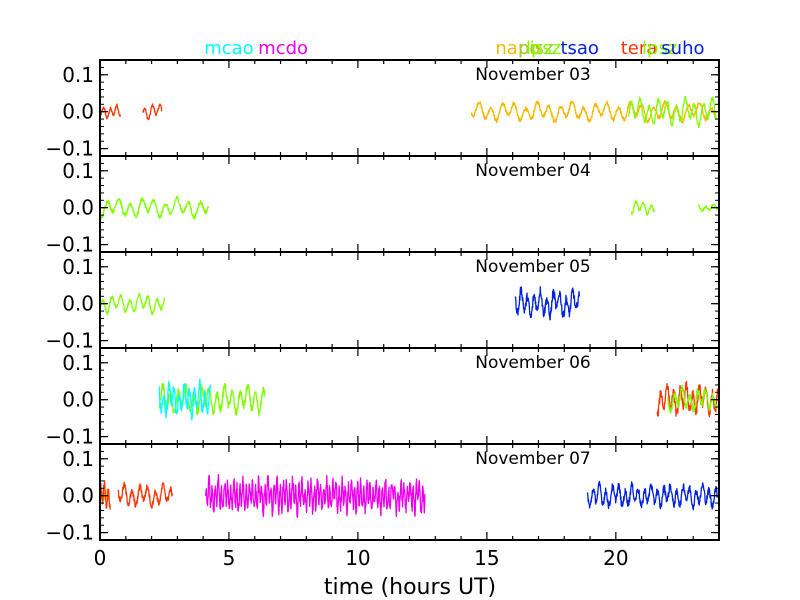  What do you see at coordinates (228, 48) in the screenshot?
I see `station-label: mcao` at bounding box center [228, 48].